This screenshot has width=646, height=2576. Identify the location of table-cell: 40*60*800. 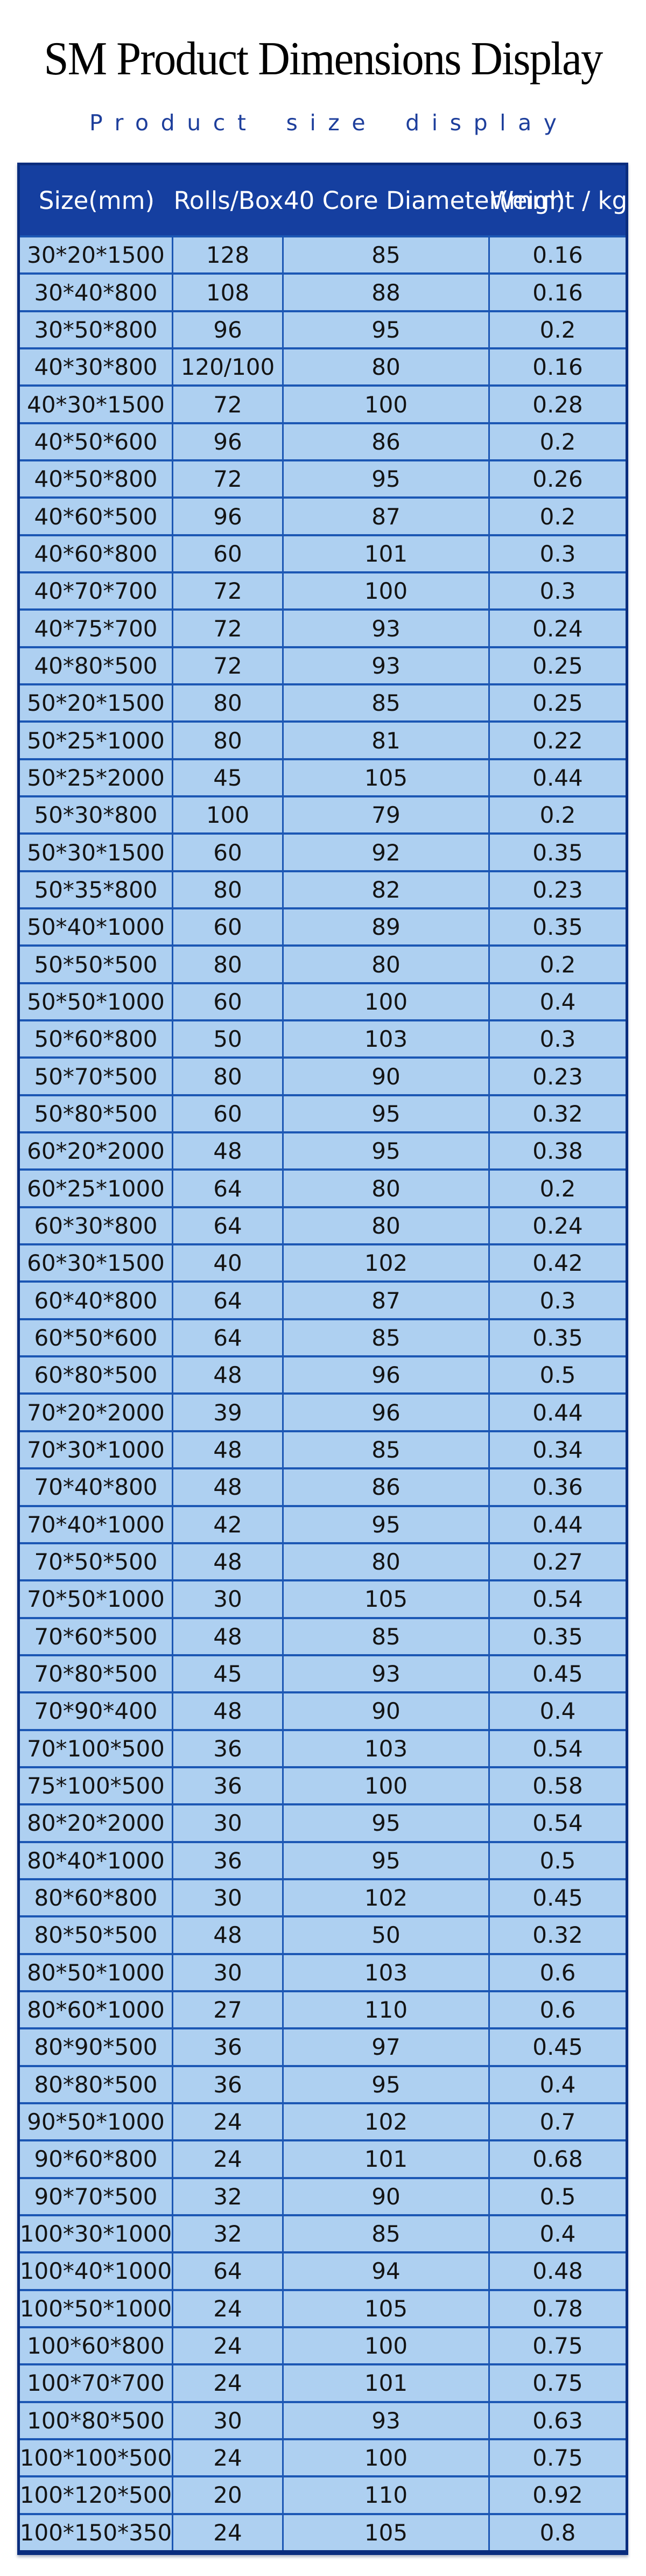
(96, 554).